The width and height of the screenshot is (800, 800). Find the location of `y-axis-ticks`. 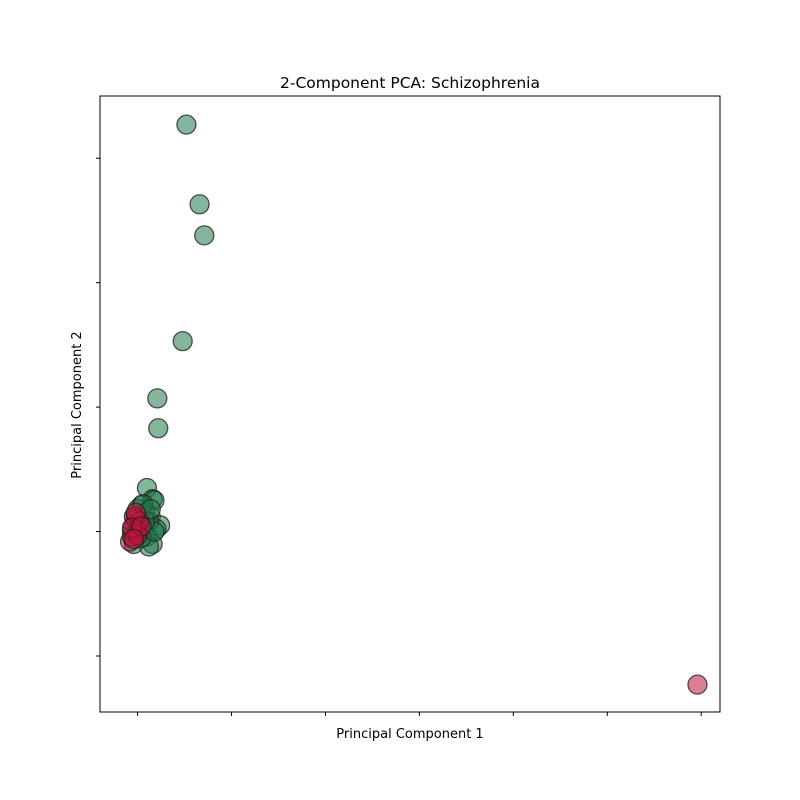

y-axis-ticks is located at coordinates (98, 407).